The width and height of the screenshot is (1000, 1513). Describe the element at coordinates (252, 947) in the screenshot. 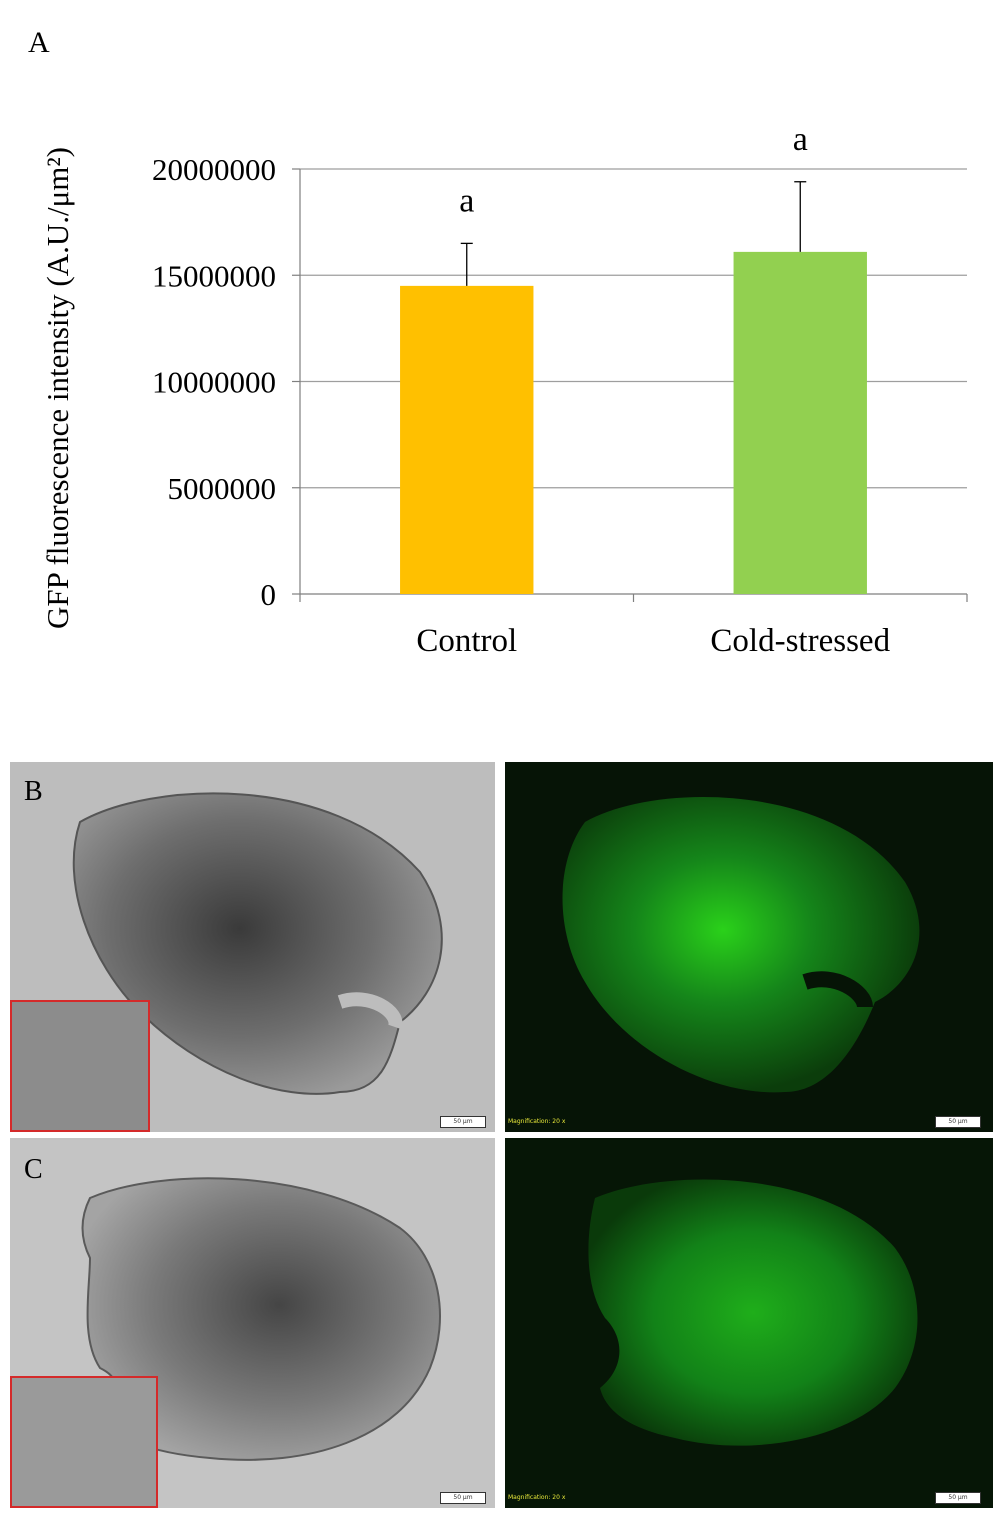

I see `micrograph-b-brightfield: 50 μm` at that location.